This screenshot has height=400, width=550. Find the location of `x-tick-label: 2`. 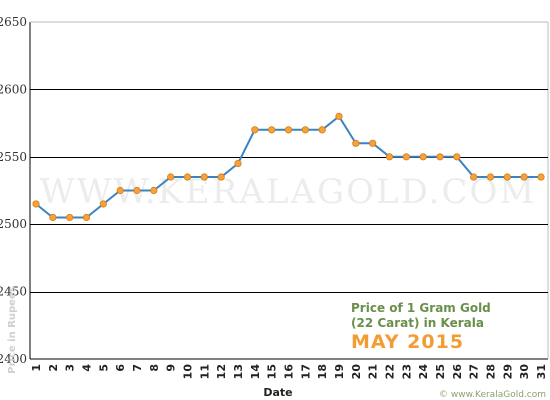

x-tick-label: 2 is located at coordinates (53, 368).